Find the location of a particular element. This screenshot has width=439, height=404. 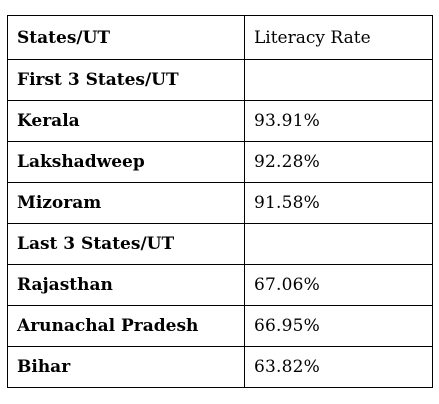

table-row: Lakshadweep 92.28% is located at coordinates (220, 162).